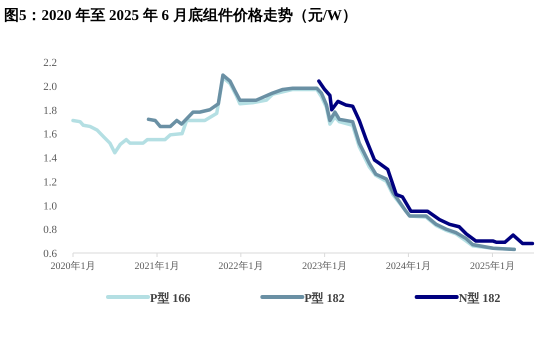 The width and height of the screenshot is (546, 350). What do you see at coordinates (50, 63) in the screenshot?
I see `y-tick-label: 2.2` at bounding box center [50, 63].